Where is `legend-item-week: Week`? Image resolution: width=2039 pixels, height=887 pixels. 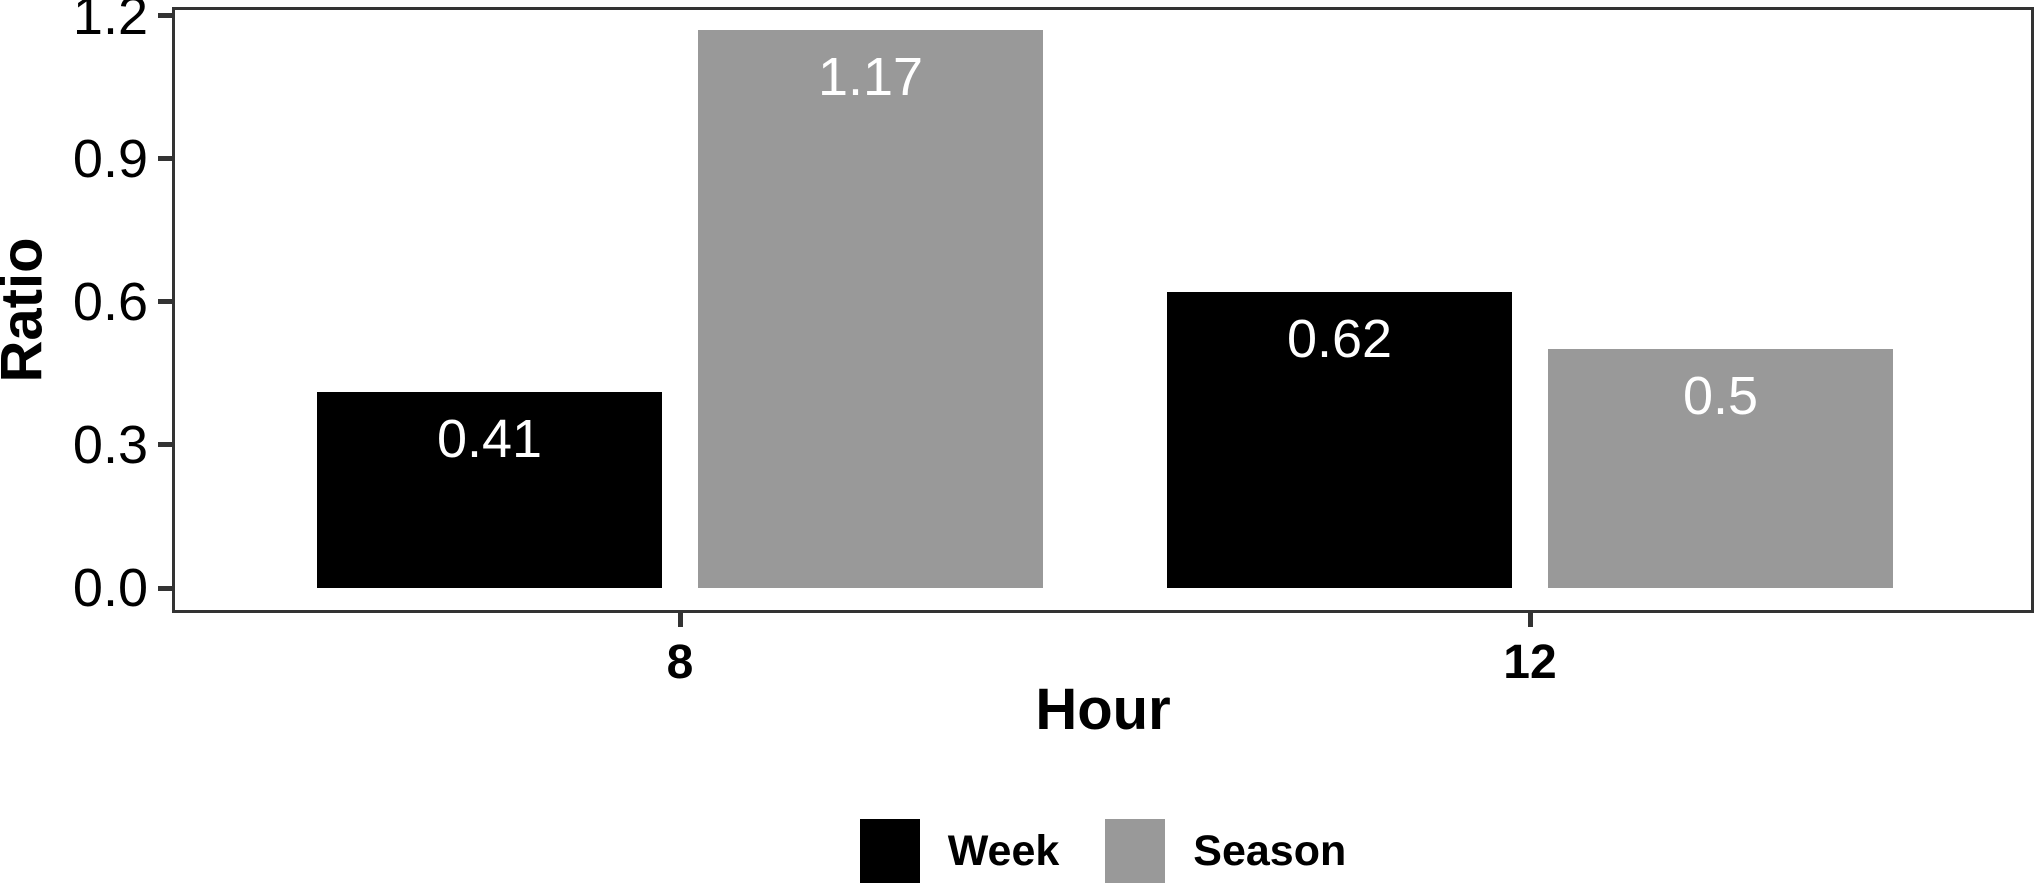 legend-item-week: Week is located at coordinates (959, 851).